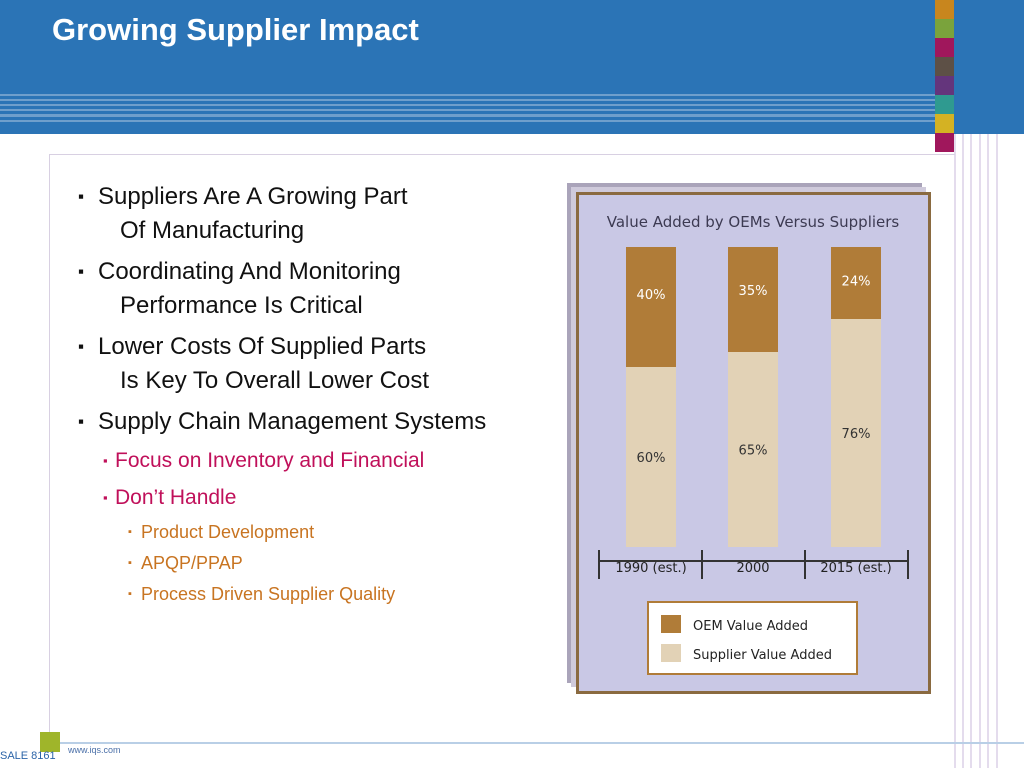  I want to click on bullet-item-level-3: ▪ Product Development, so click(323, 532).